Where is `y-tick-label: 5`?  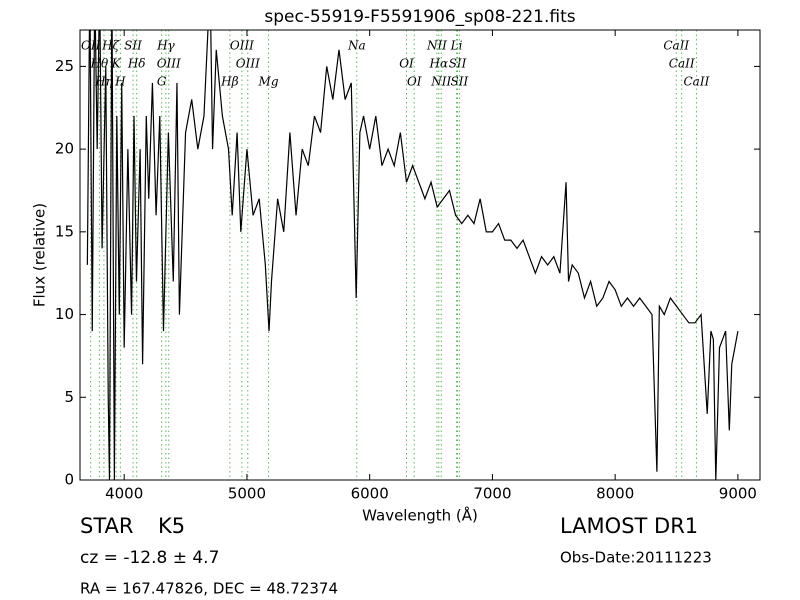
y-tick-label: 5 is located at coordinates (69, 397).